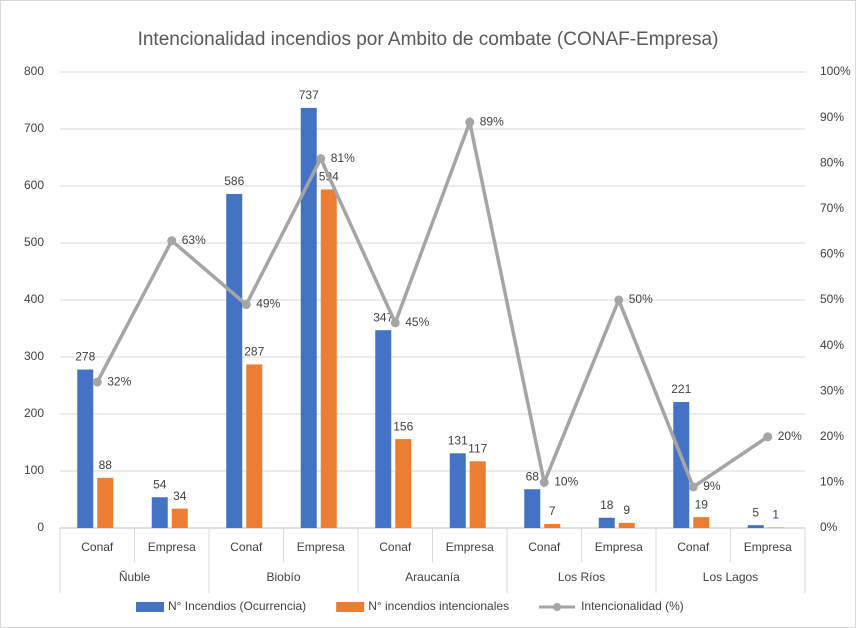  I want to click on data-label: 9, so click(626, 510).